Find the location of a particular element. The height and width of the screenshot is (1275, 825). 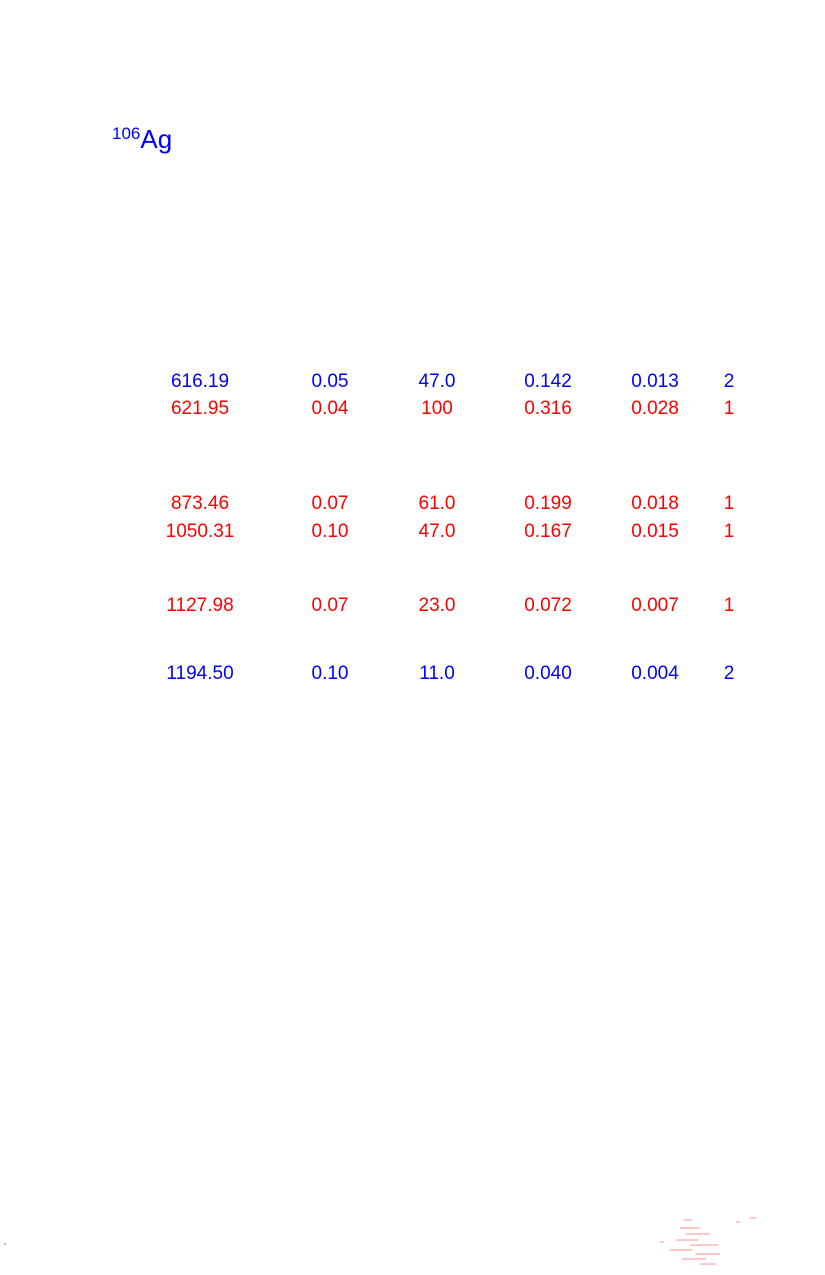

intensity-uncertainty: 0.018 is located at coordinates (655, 503).